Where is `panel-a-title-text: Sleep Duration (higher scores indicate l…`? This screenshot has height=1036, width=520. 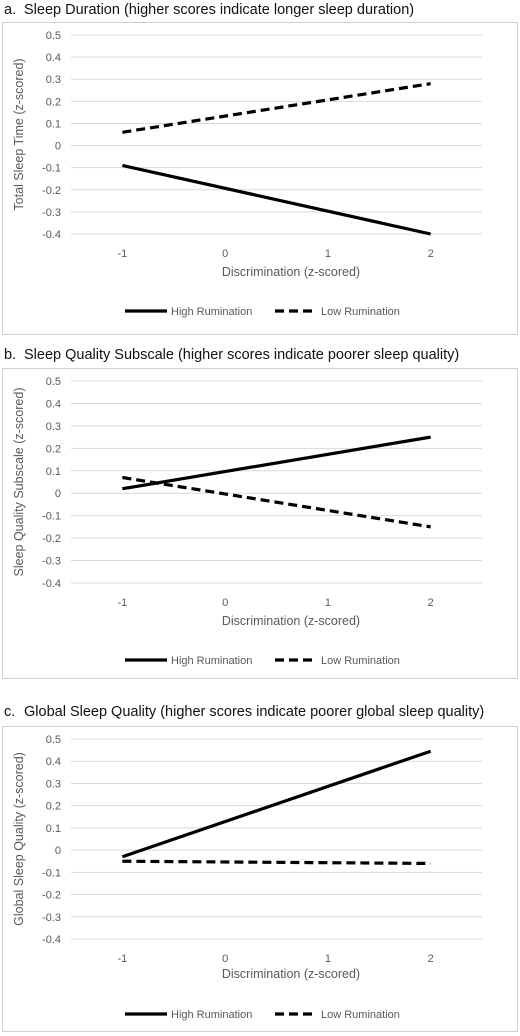
panel-a-title-text: Sleep Duration (higher scores indicate l… is located at coordinates (219, 10).